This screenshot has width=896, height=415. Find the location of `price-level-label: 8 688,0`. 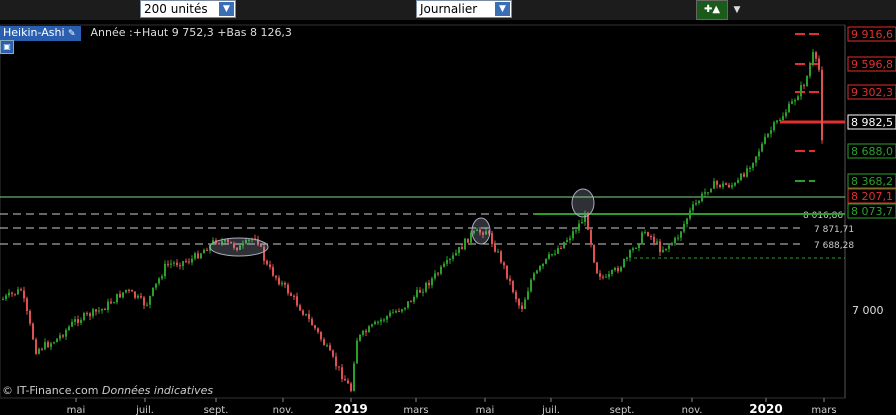

price-level-label: 8 688,0 is located at coordinates (872, 151).